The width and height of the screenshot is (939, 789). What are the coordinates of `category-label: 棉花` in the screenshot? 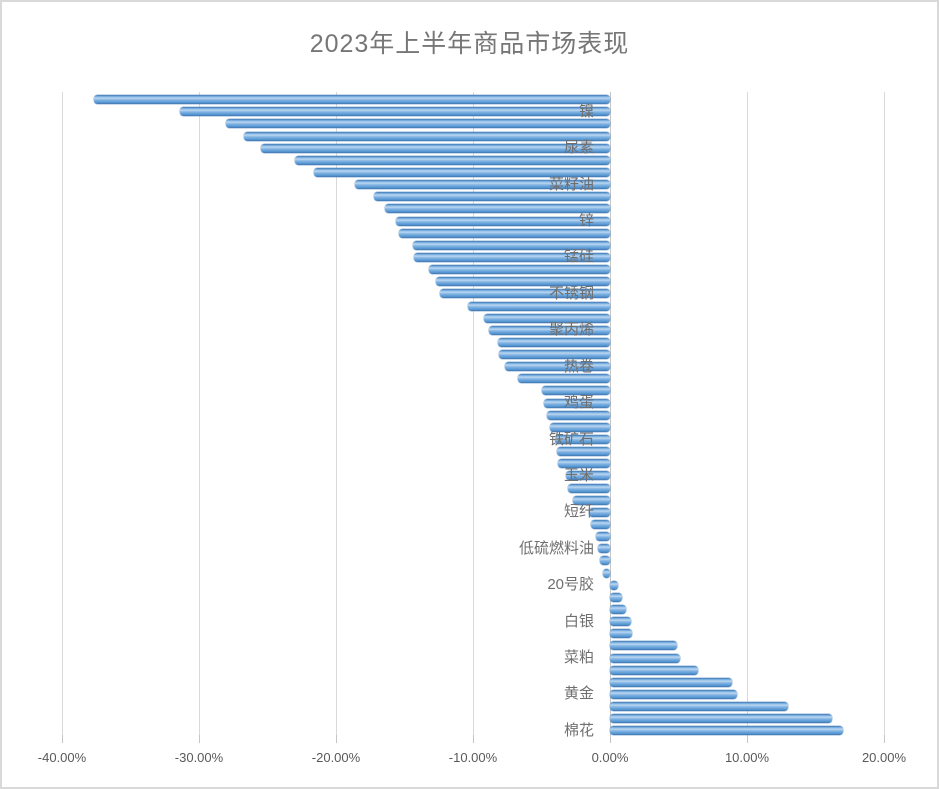 It's located at (578, 730).